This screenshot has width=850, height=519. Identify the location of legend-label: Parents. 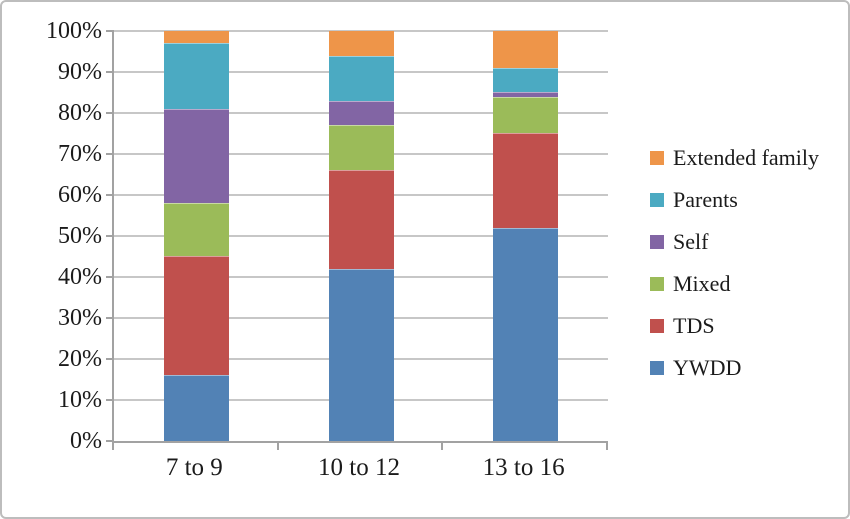
(705, 199).